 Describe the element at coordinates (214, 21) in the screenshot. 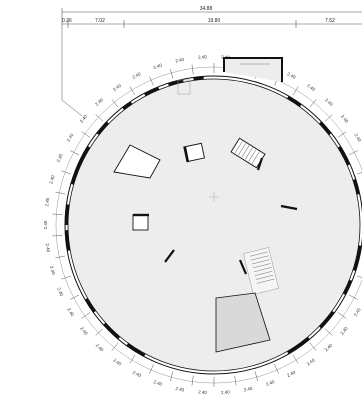

I see `center-segment-dimension: 19.80` at that location.